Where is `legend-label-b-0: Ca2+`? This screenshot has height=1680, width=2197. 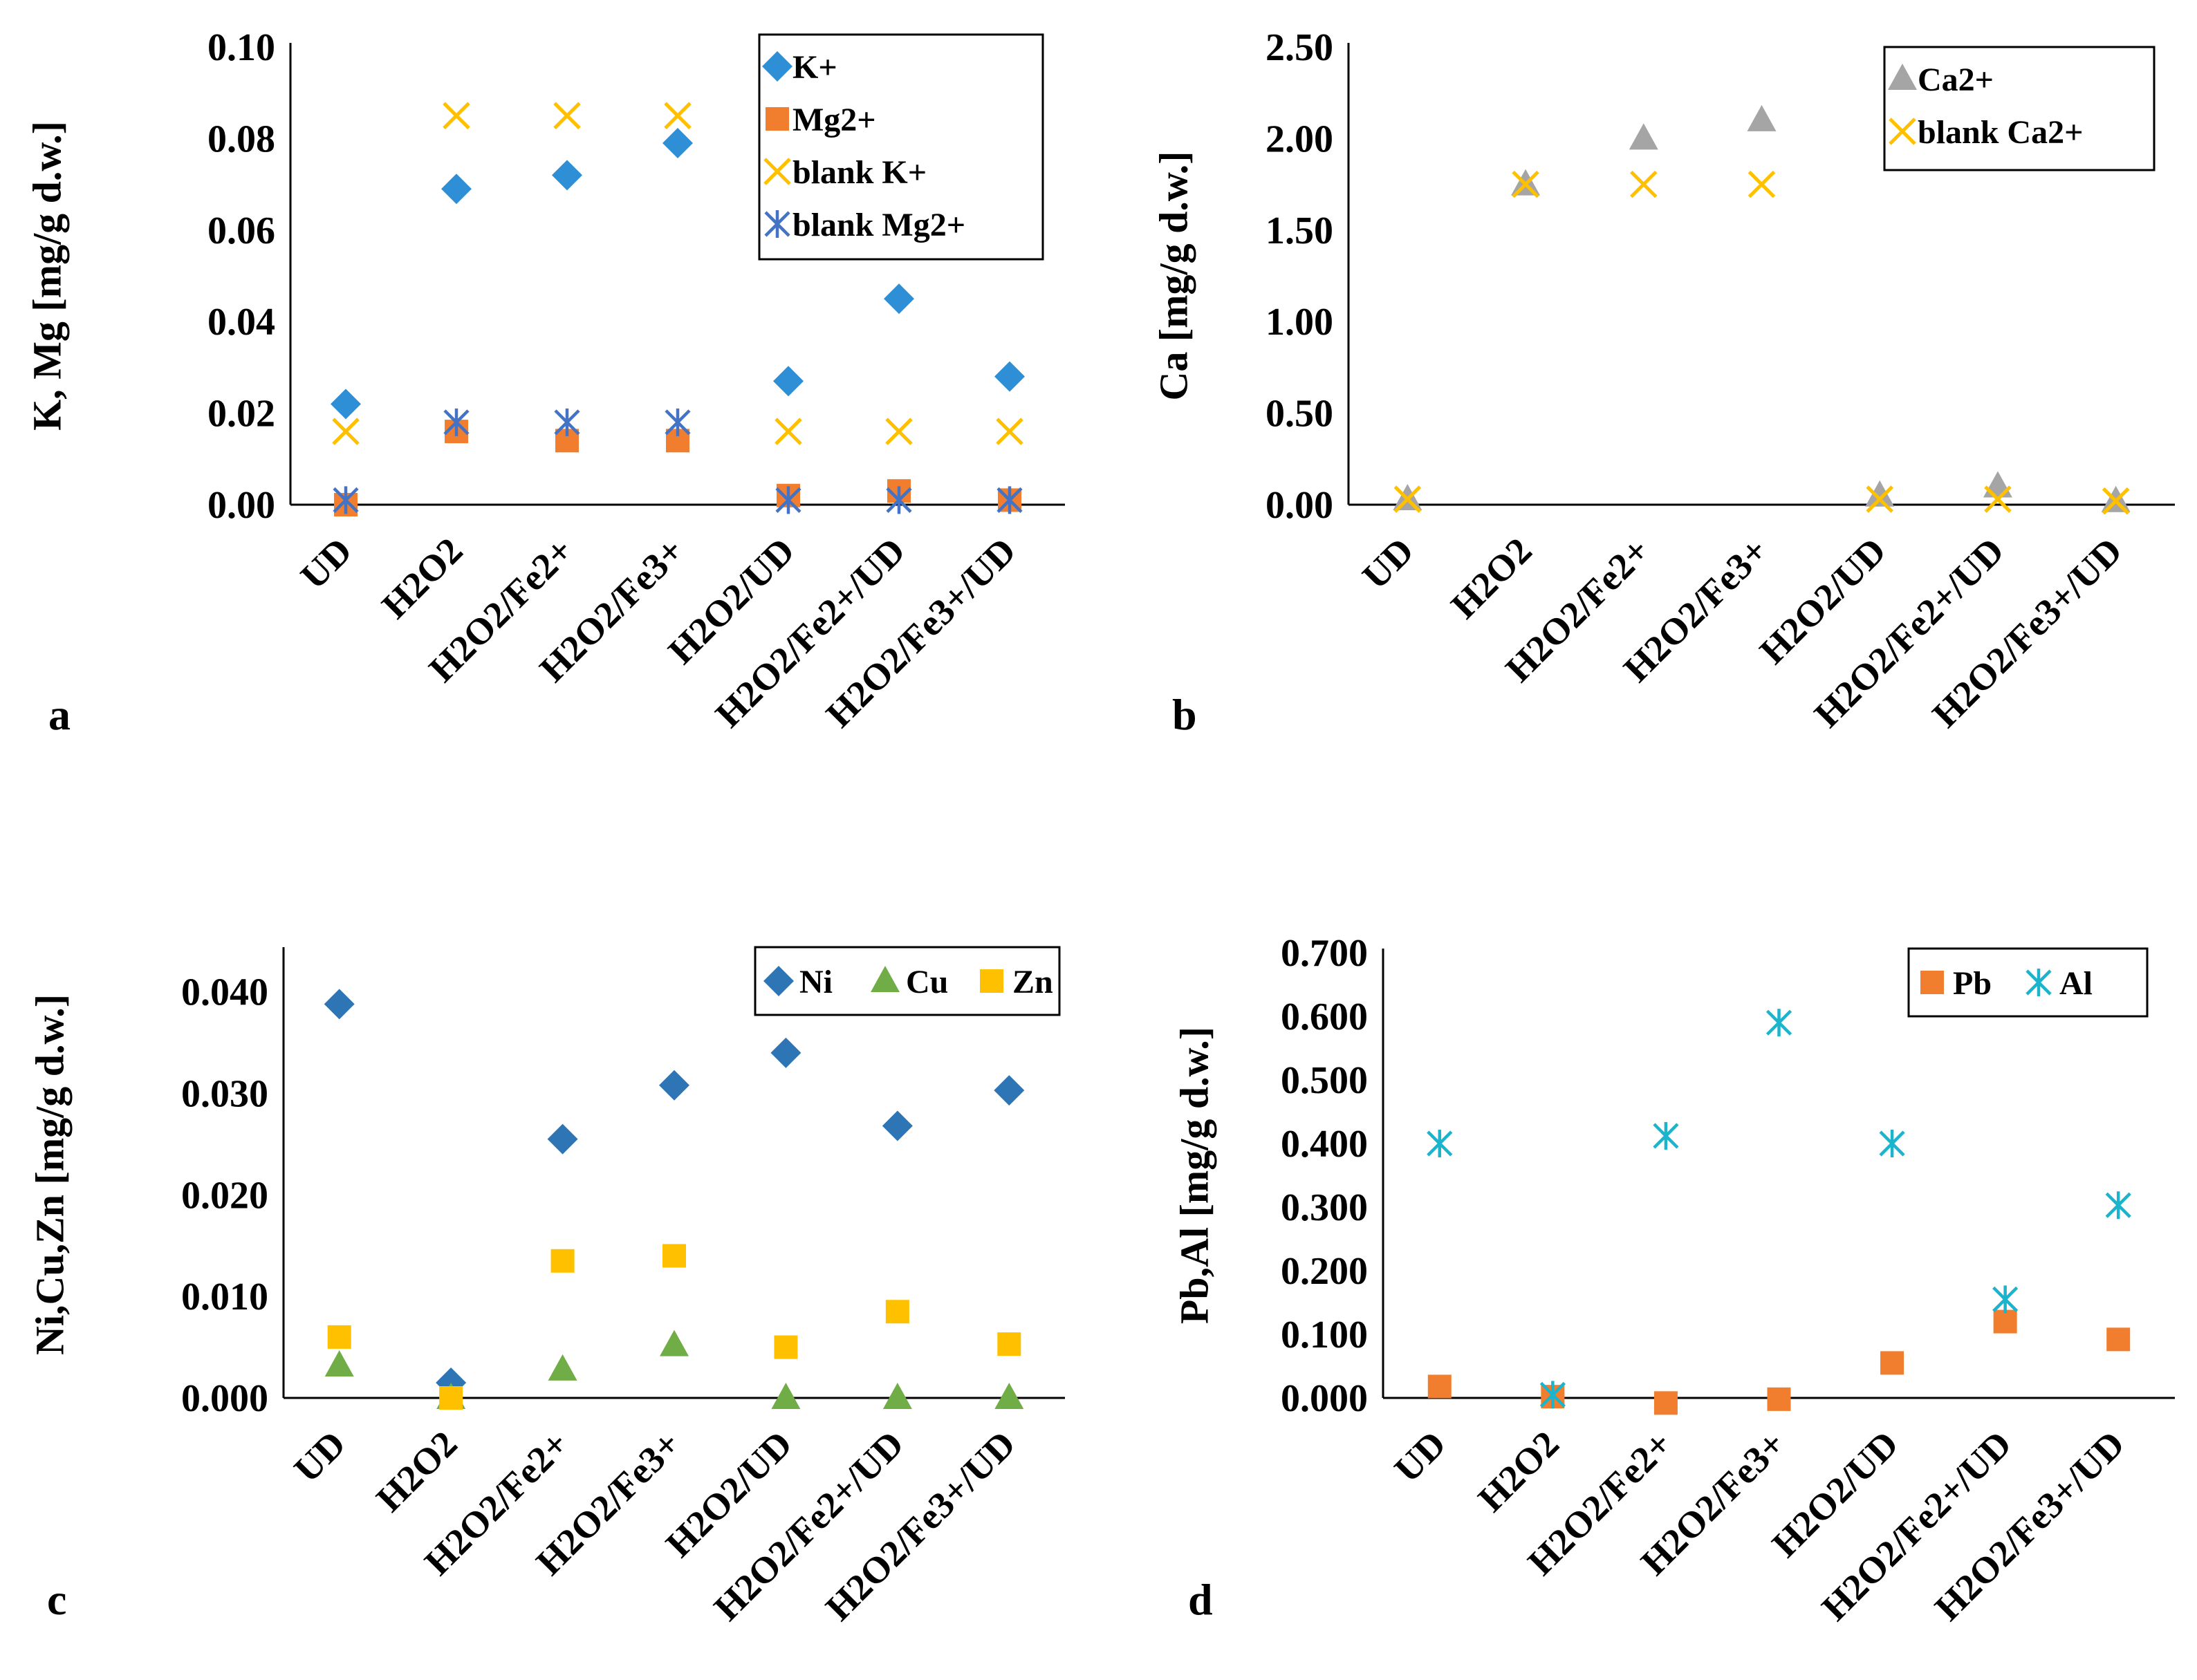
legend-label-b-0: Ca2+ is located at coordinates (1956, 80).